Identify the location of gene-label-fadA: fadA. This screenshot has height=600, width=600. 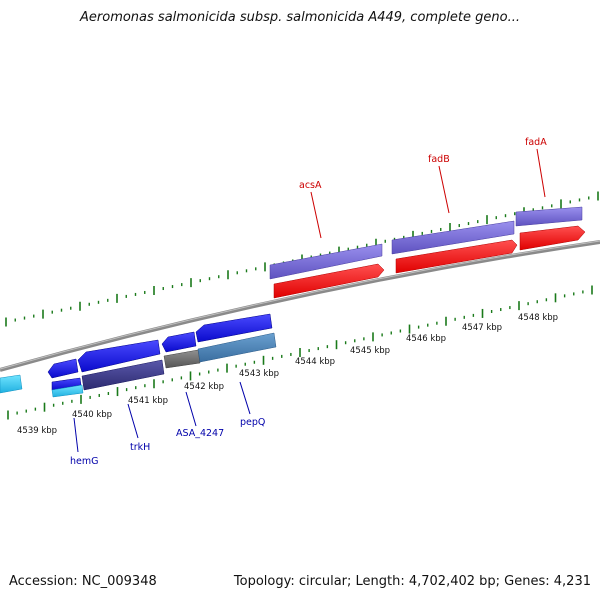
(536, 142).